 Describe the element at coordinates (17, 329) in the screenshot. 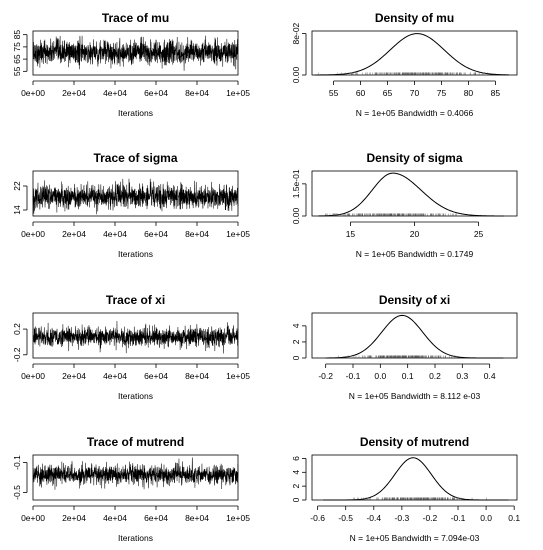

I see `y-tick-label: 0.2` at that location.